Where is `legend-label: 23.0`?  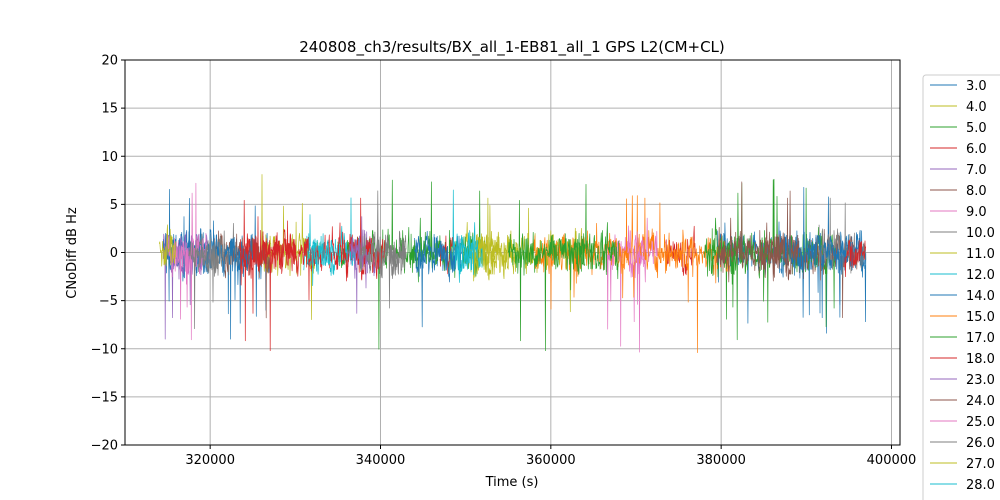
legend-label: 23.0 is located at coordinates (980, 380).